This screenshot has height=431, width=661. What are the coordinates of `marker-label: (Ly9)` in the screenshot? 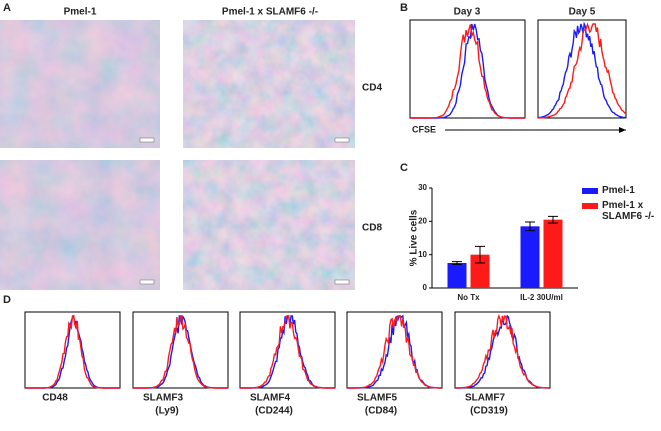 It's located at (167, 411).